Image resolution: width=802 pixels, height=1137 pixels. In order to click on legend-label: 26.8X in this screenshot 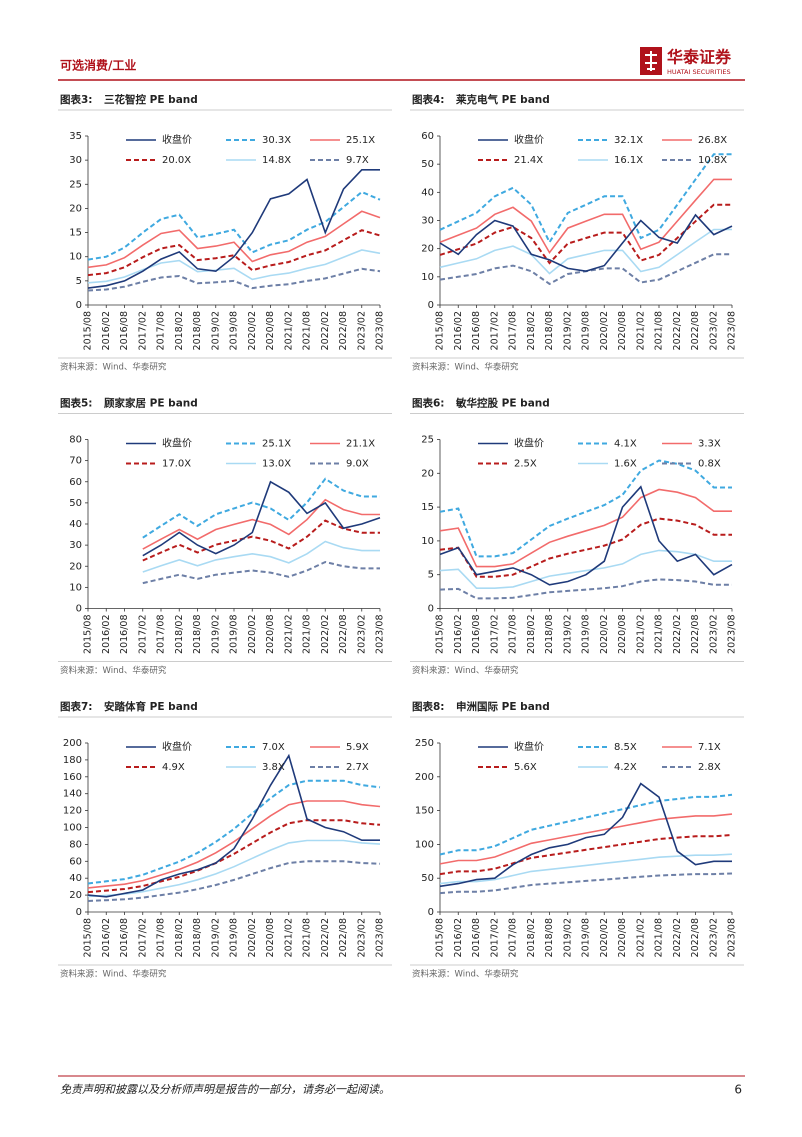, I will do `click(712, 140)`.